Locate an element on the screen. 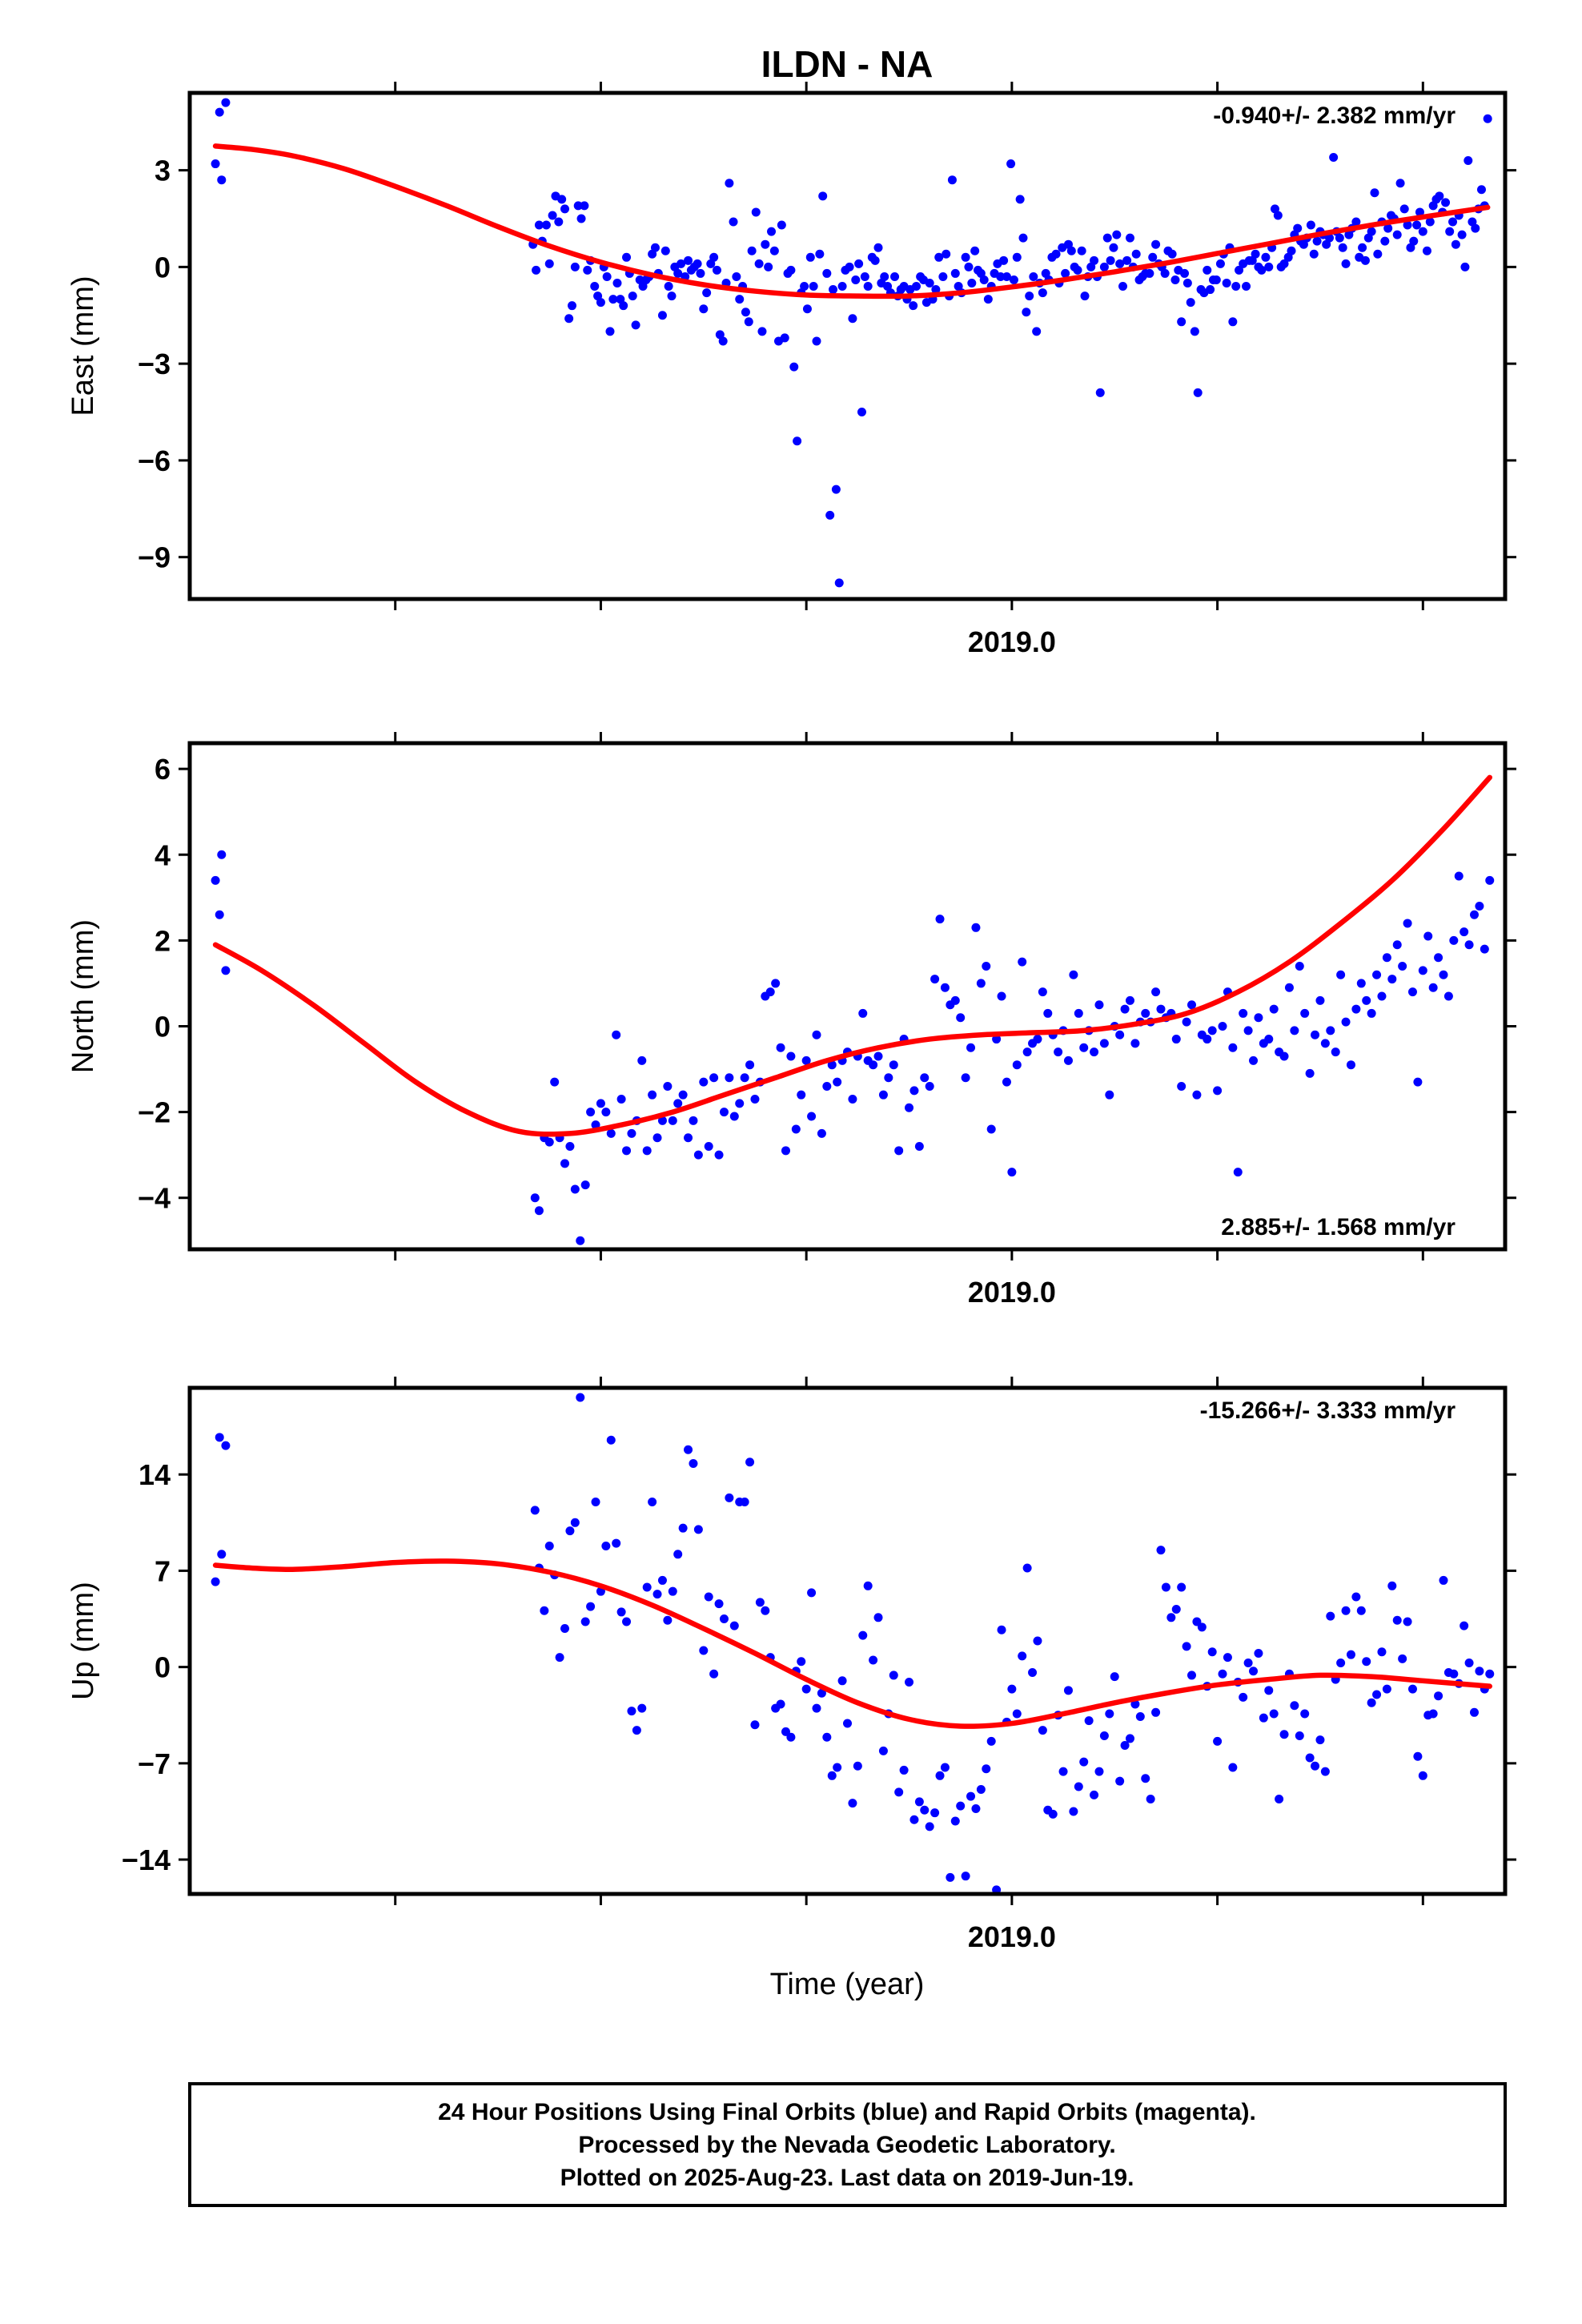 This screenshot has width=1582, height=2324. up-ytick-label: −7 is located at coordinates (154, 1763).